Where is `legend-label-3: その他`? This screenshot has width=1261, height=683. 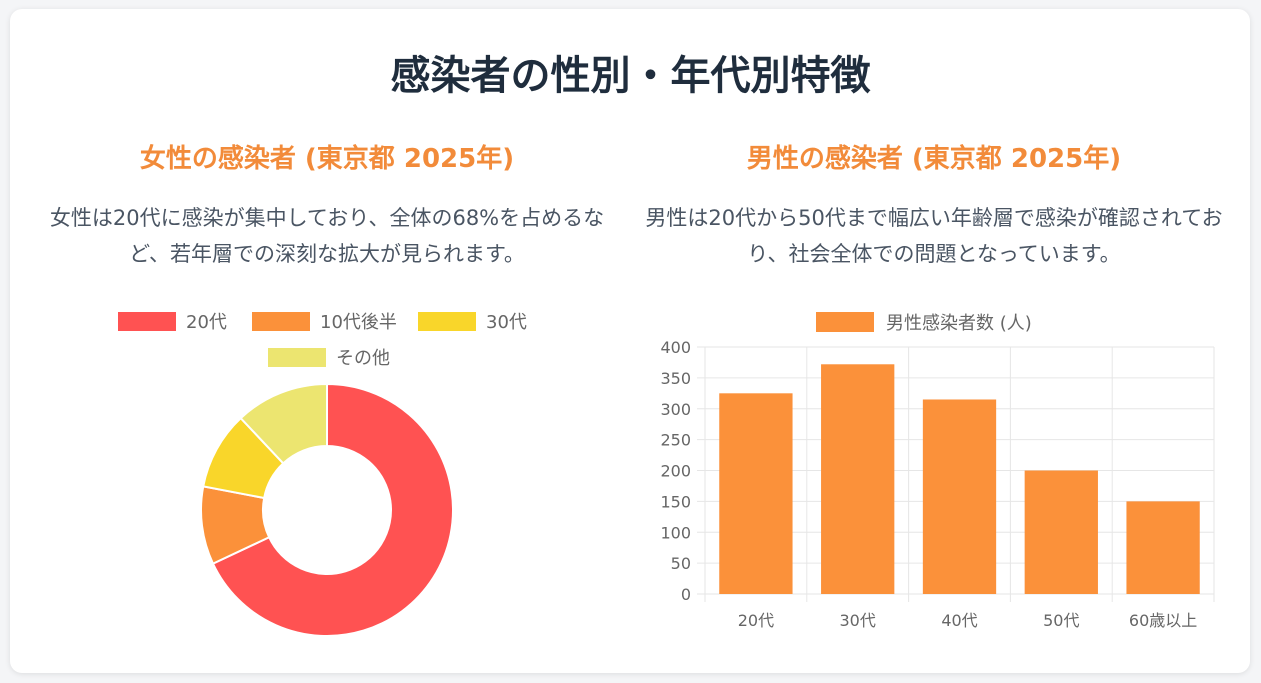 legend-label-3: その他 is located at coordinates (363, 358).